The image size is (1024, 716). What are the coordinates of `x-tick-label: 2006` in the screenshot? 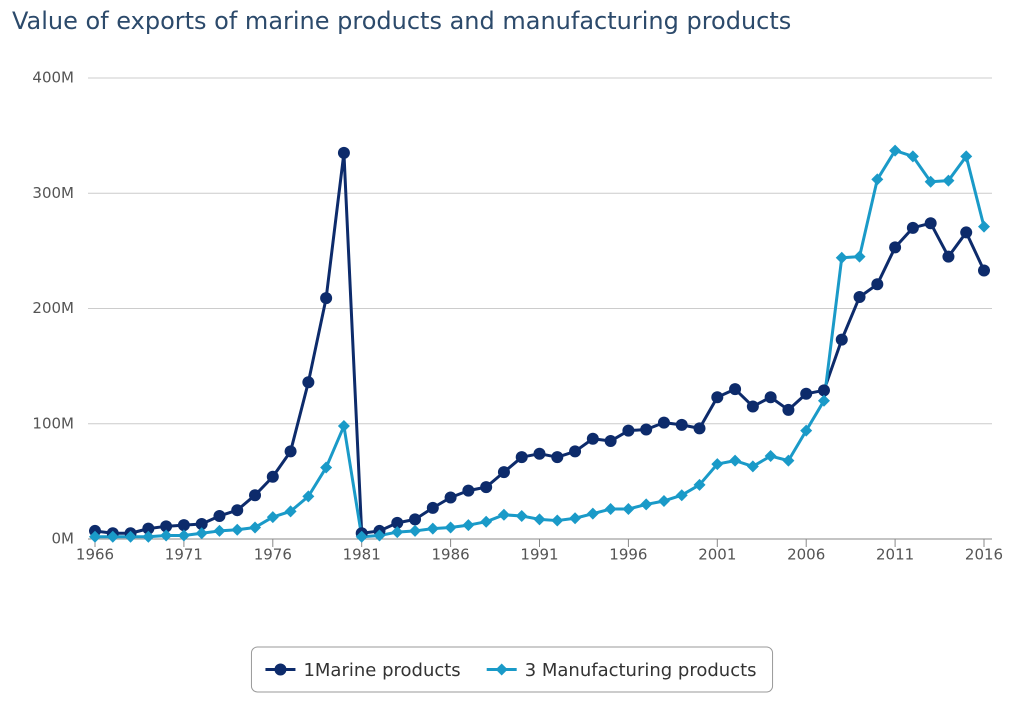 It's located at (806, 555).